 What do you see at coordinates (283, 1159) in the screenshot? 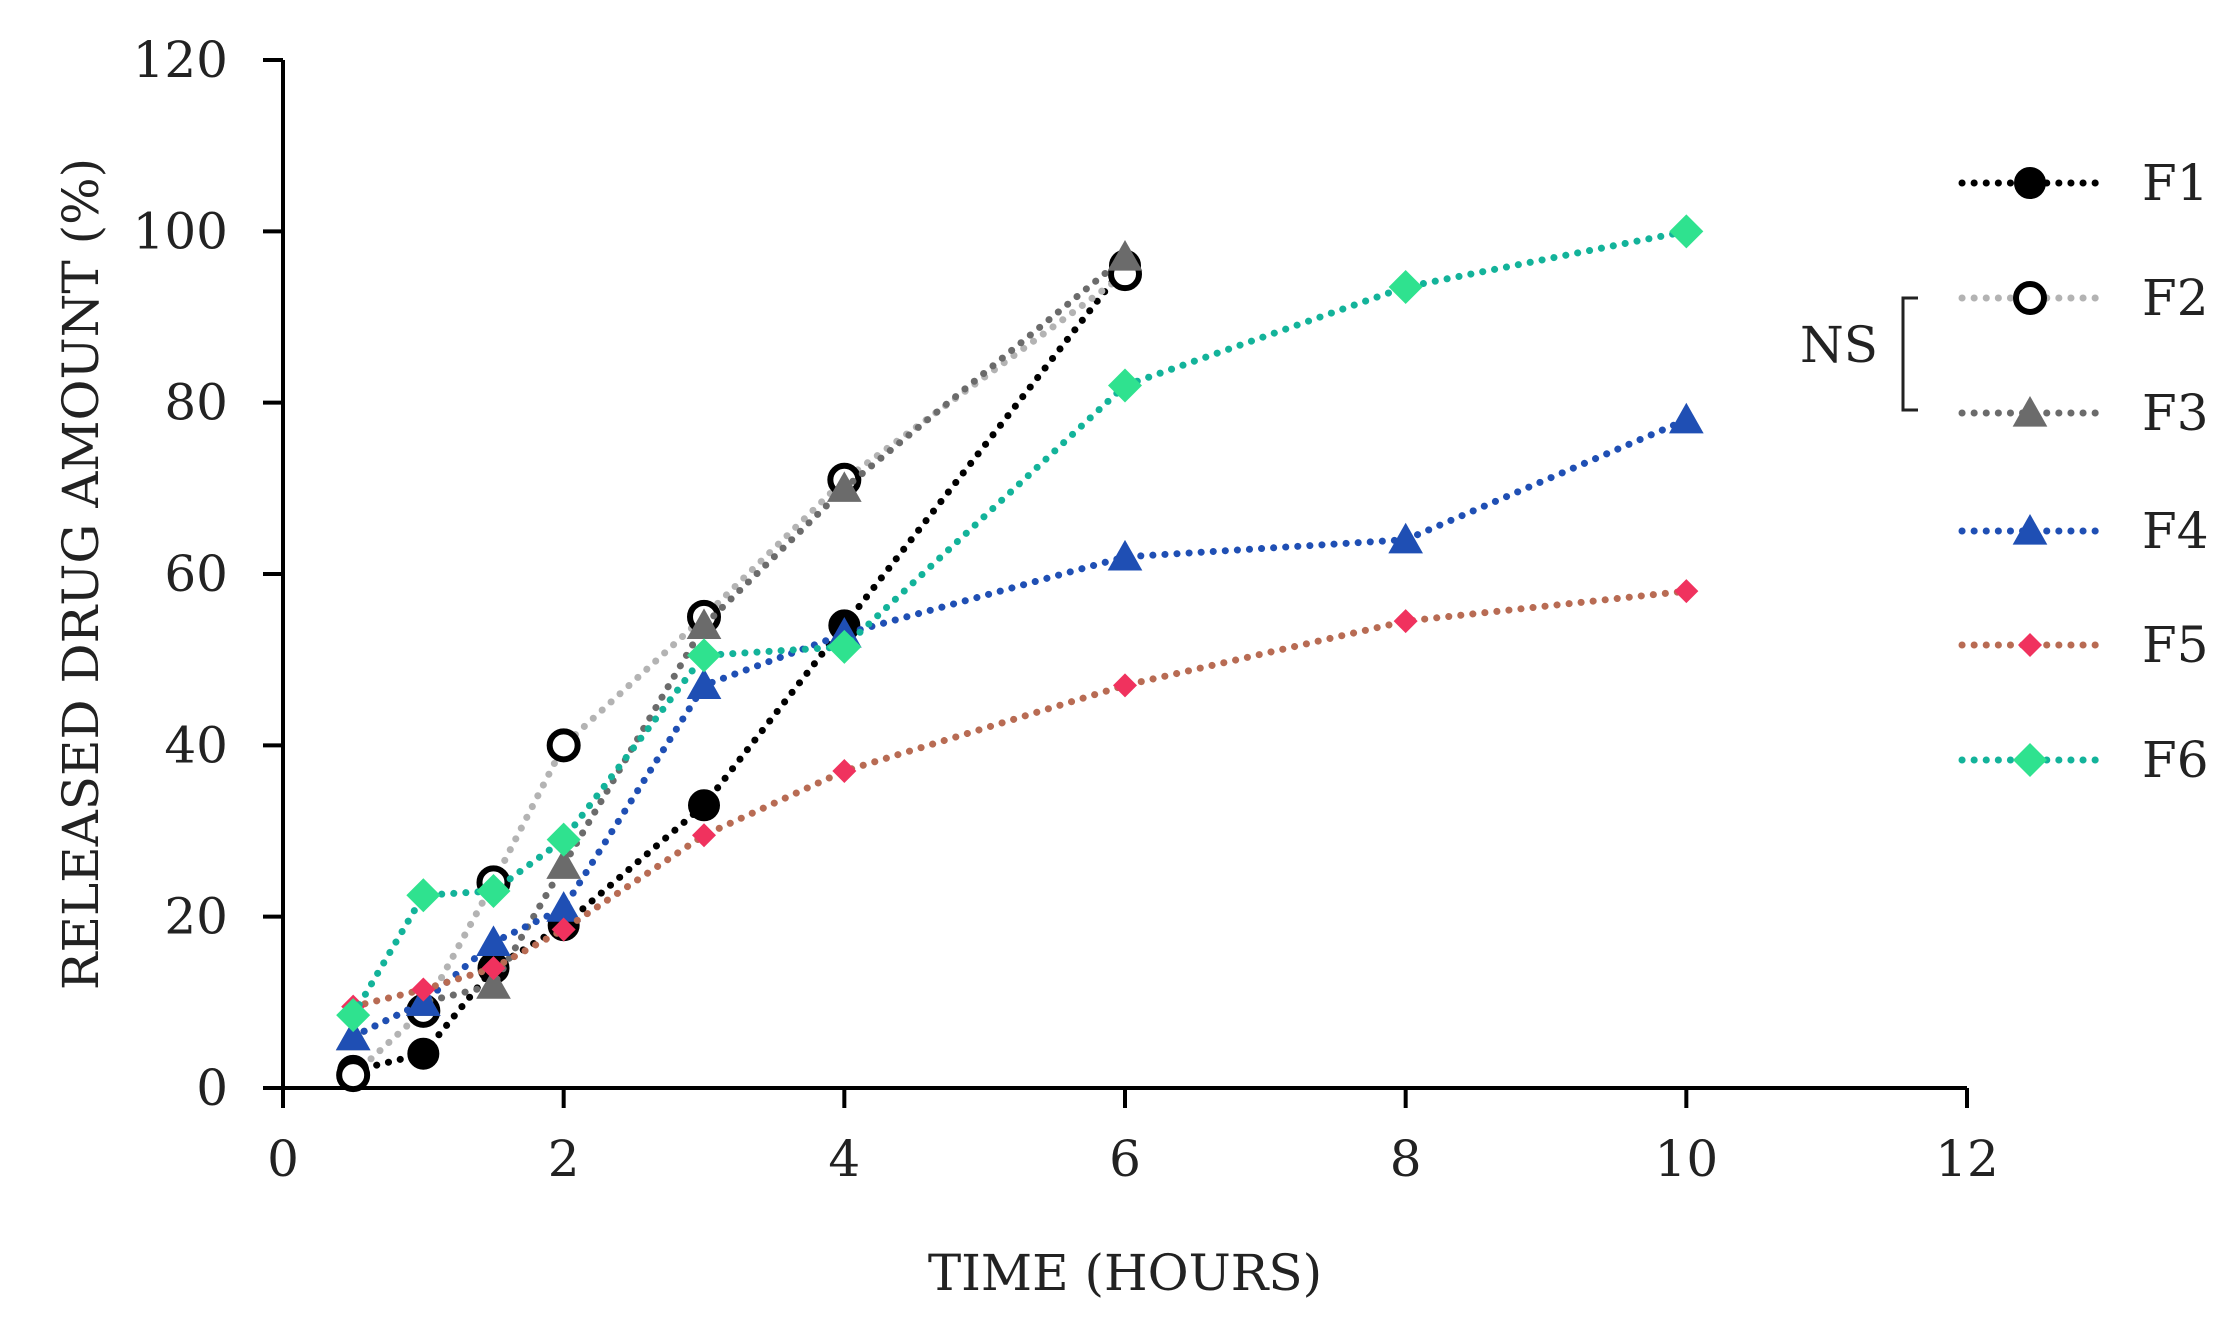
I see `x-tick-label: 0` at bounding box center [283, 1159].